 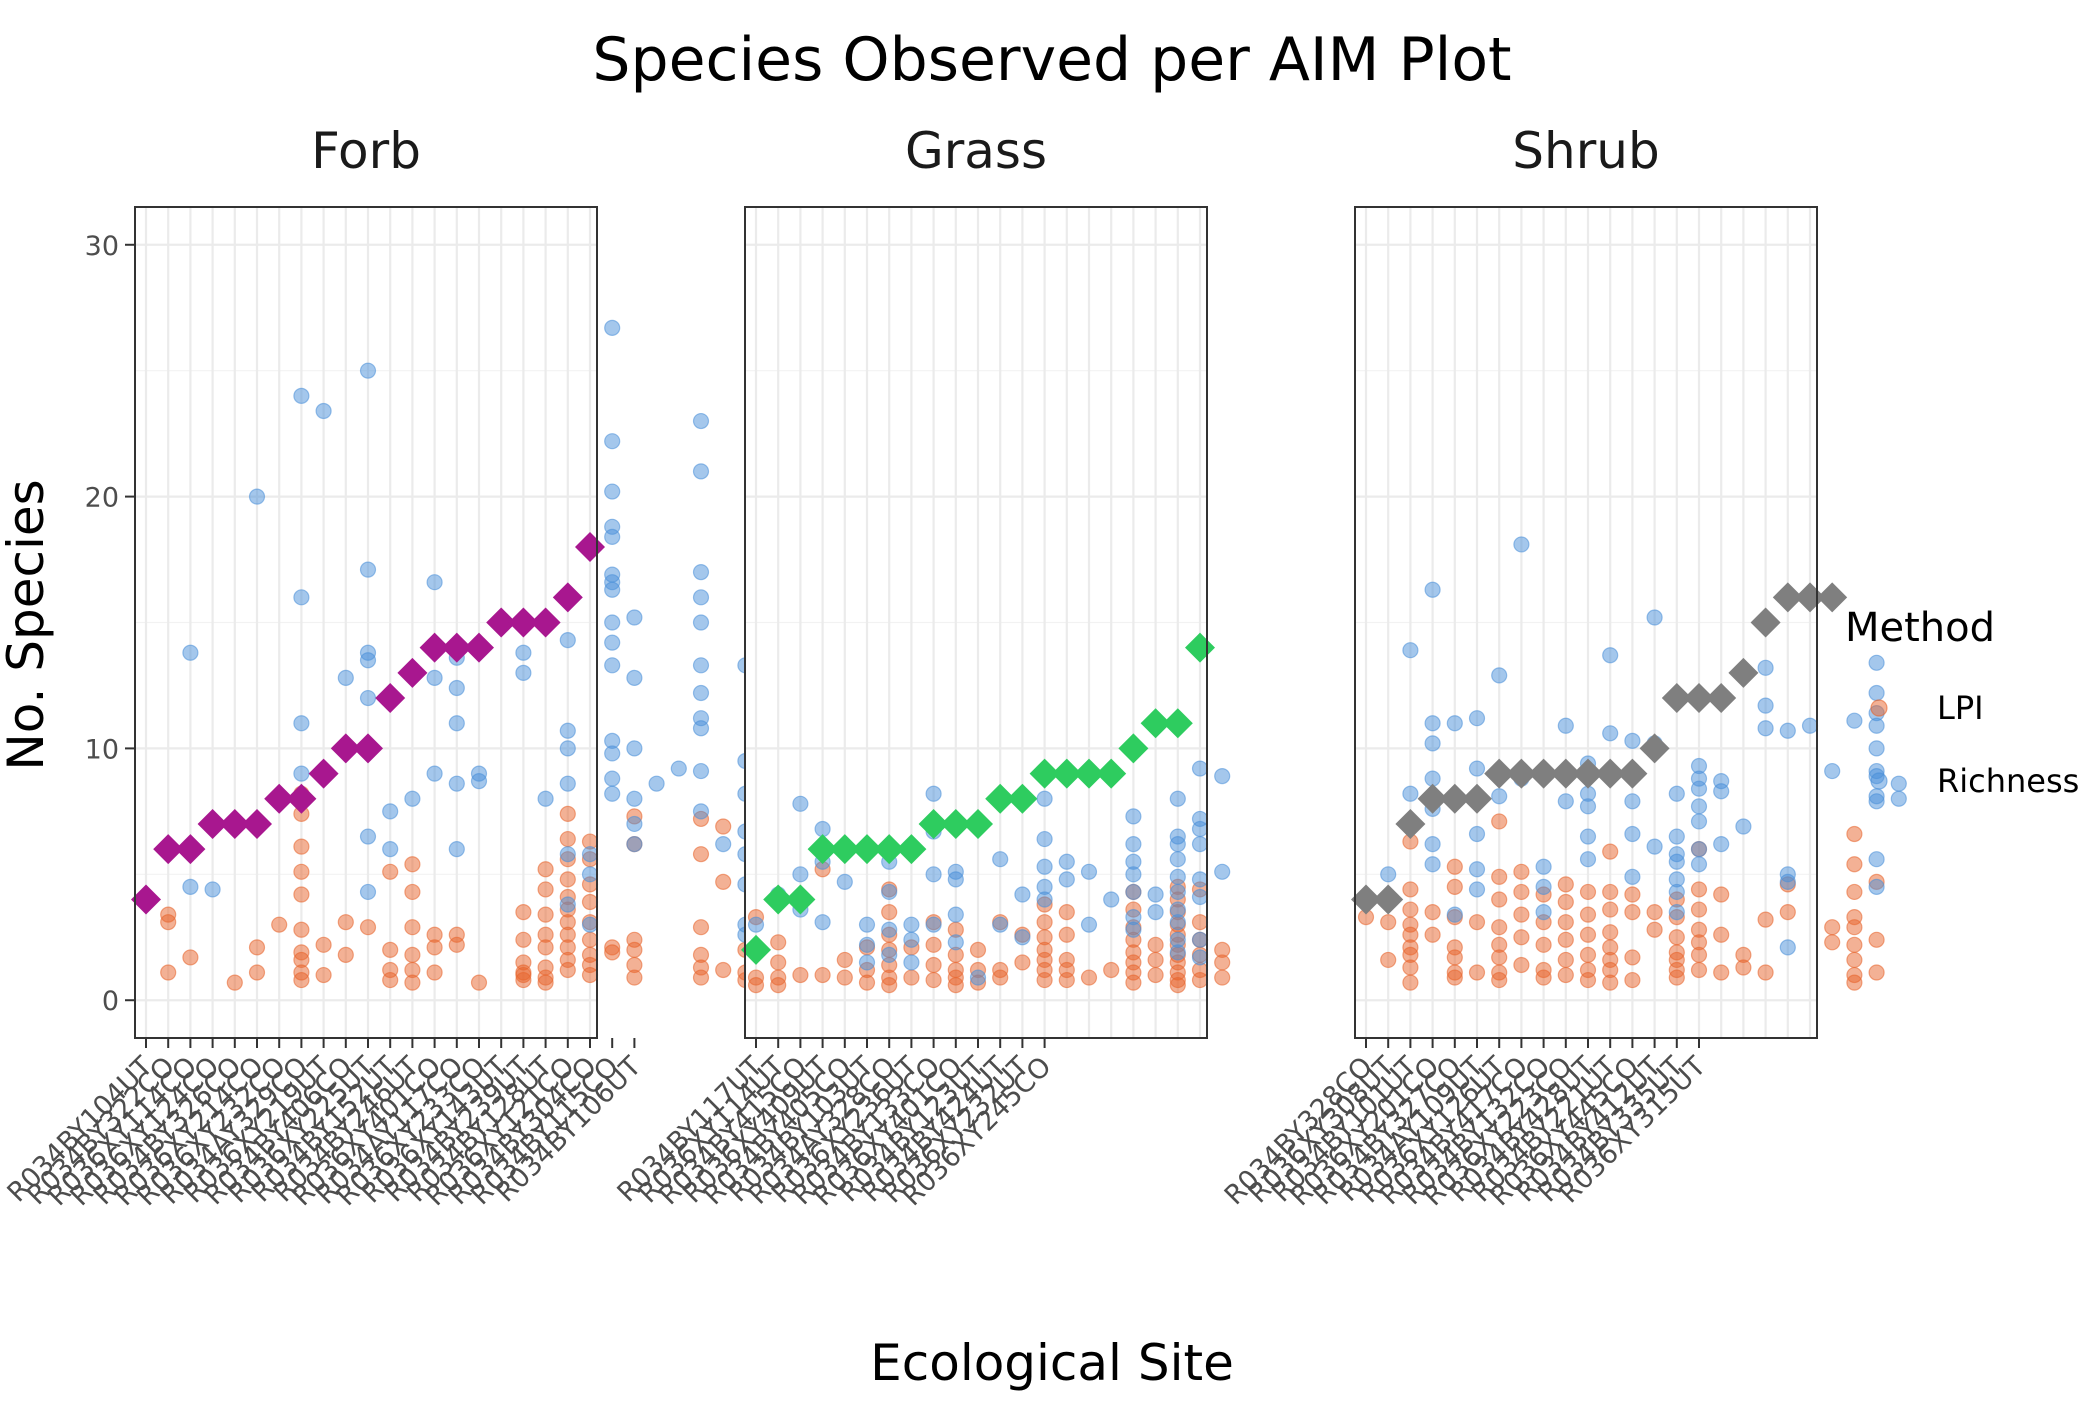 I want to click on legend: Method LPI Richness, so click(x=1962, y=702).